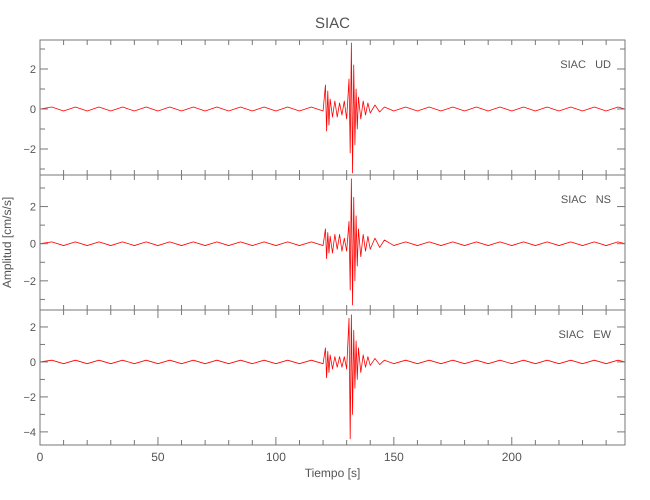  What do you see at coordinates (29, 432) in the screenshot?
I see `y-tick-label: −4` at bounding box center [29, 432].